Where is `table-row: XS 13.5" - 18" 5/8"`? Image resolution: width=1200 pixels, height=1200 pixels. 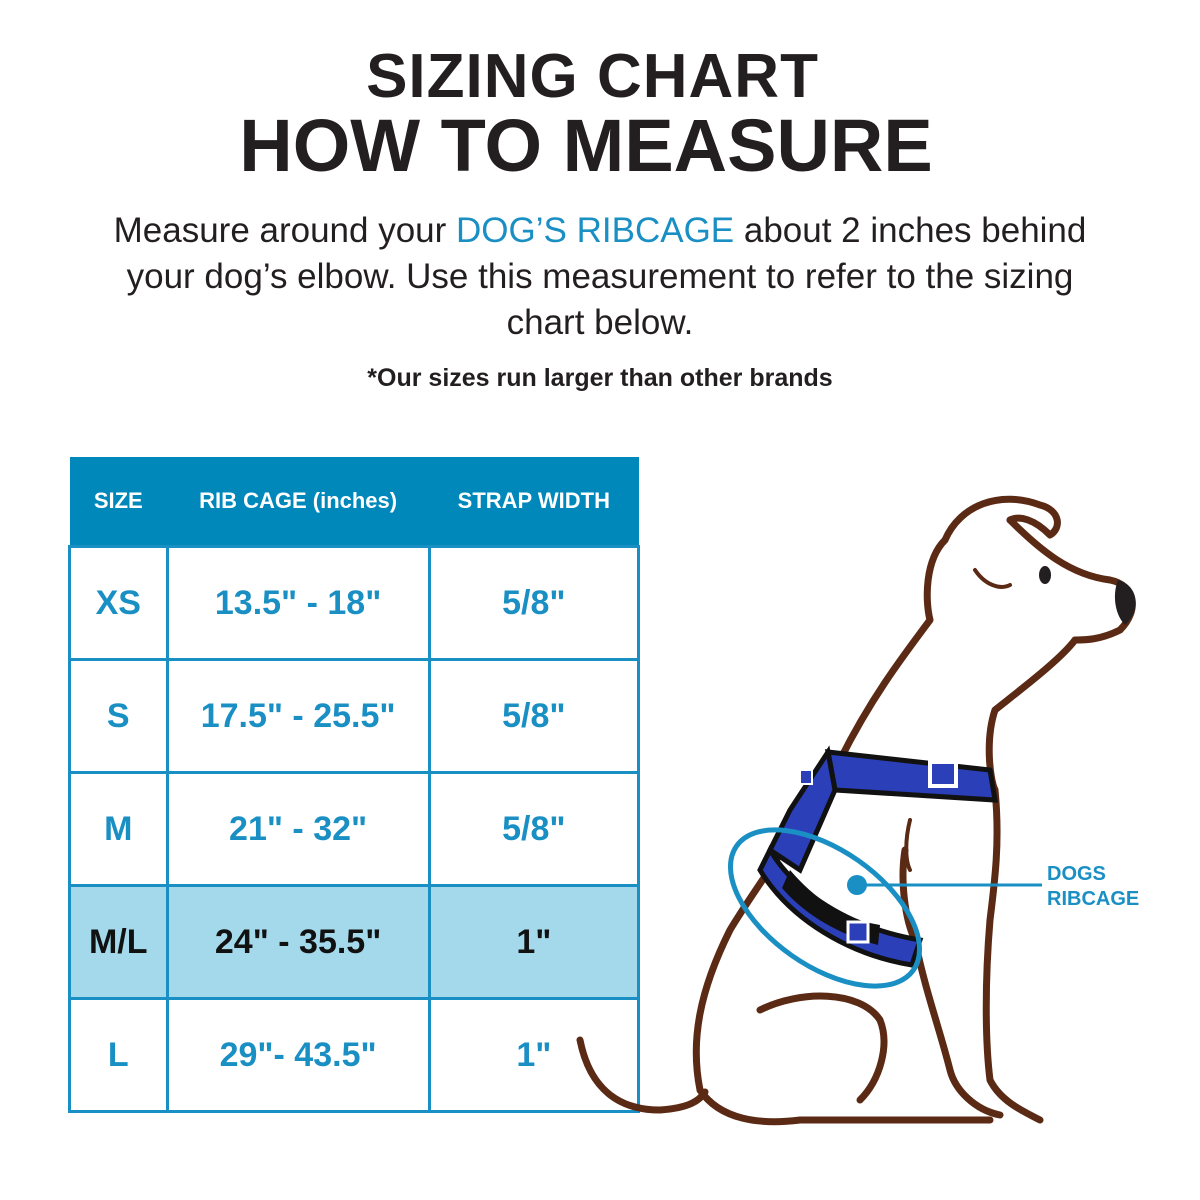
table-row: XS 13.5" - 18" 5/8" is located at coordinates (354, 603).